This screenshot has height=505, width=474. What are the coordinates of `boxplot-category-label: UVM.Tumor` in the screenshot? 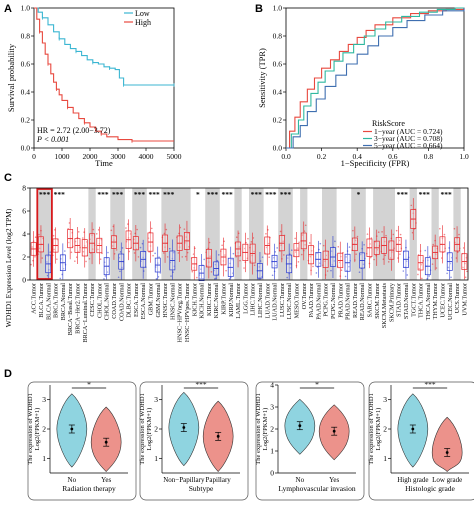 It's located at (464, 299).